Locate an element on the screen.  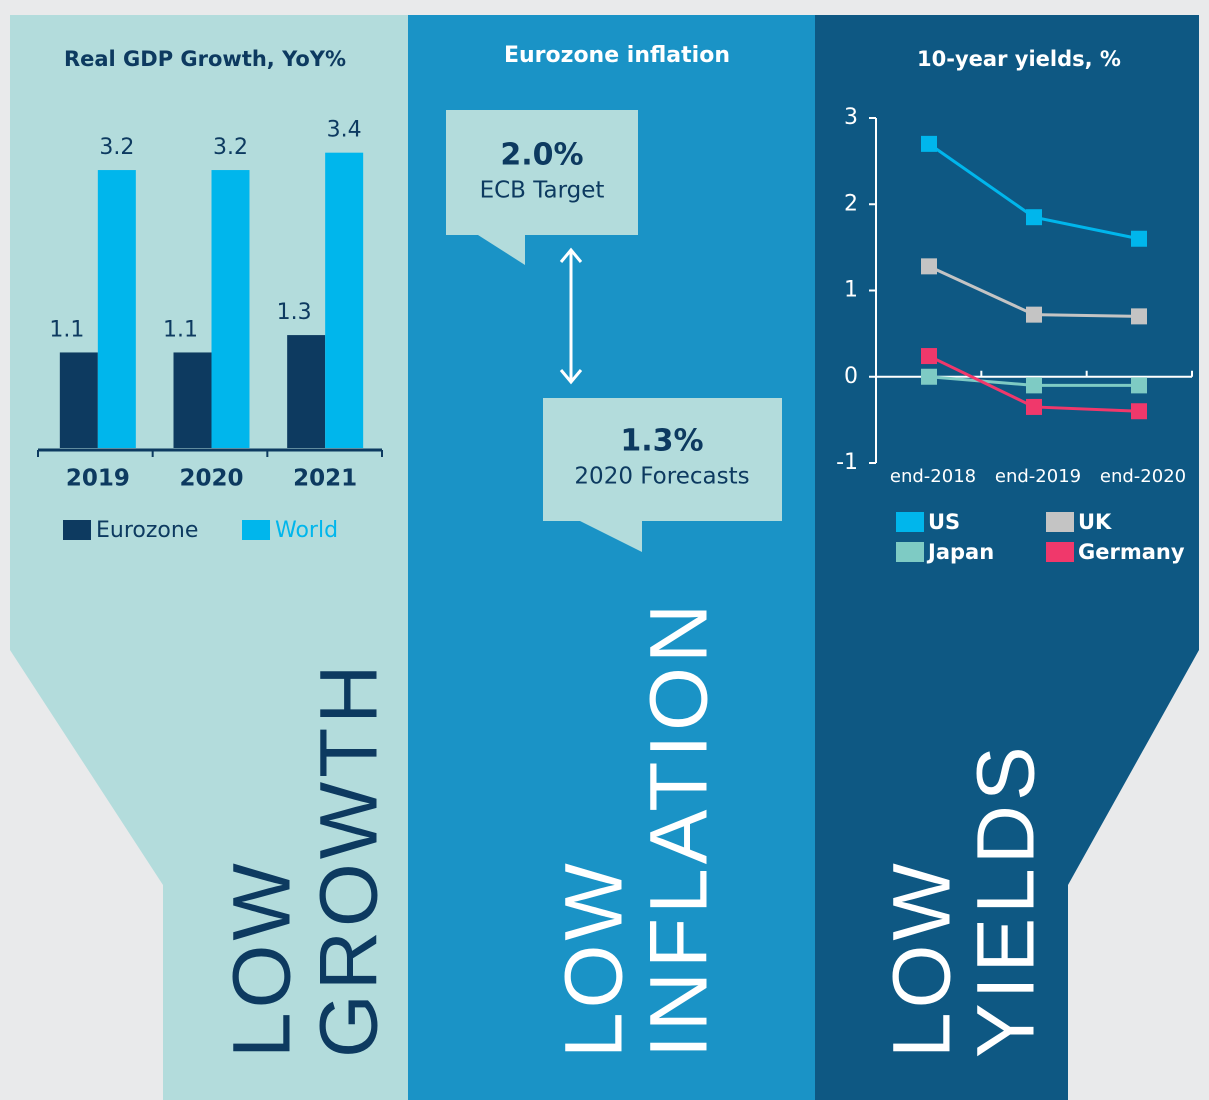
legend-label: Germany is located at coordinates (1131, 552).